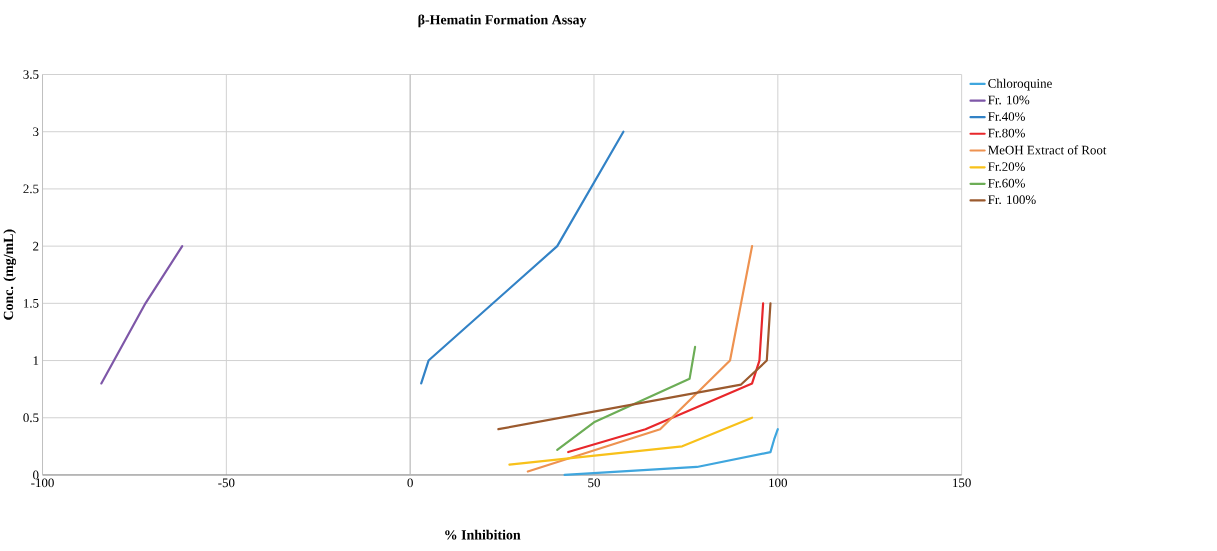  What do you see at coordinates (42, 482) in the screenshot?
I see `x-tick-label: -100` at bounding box center [42, 482].